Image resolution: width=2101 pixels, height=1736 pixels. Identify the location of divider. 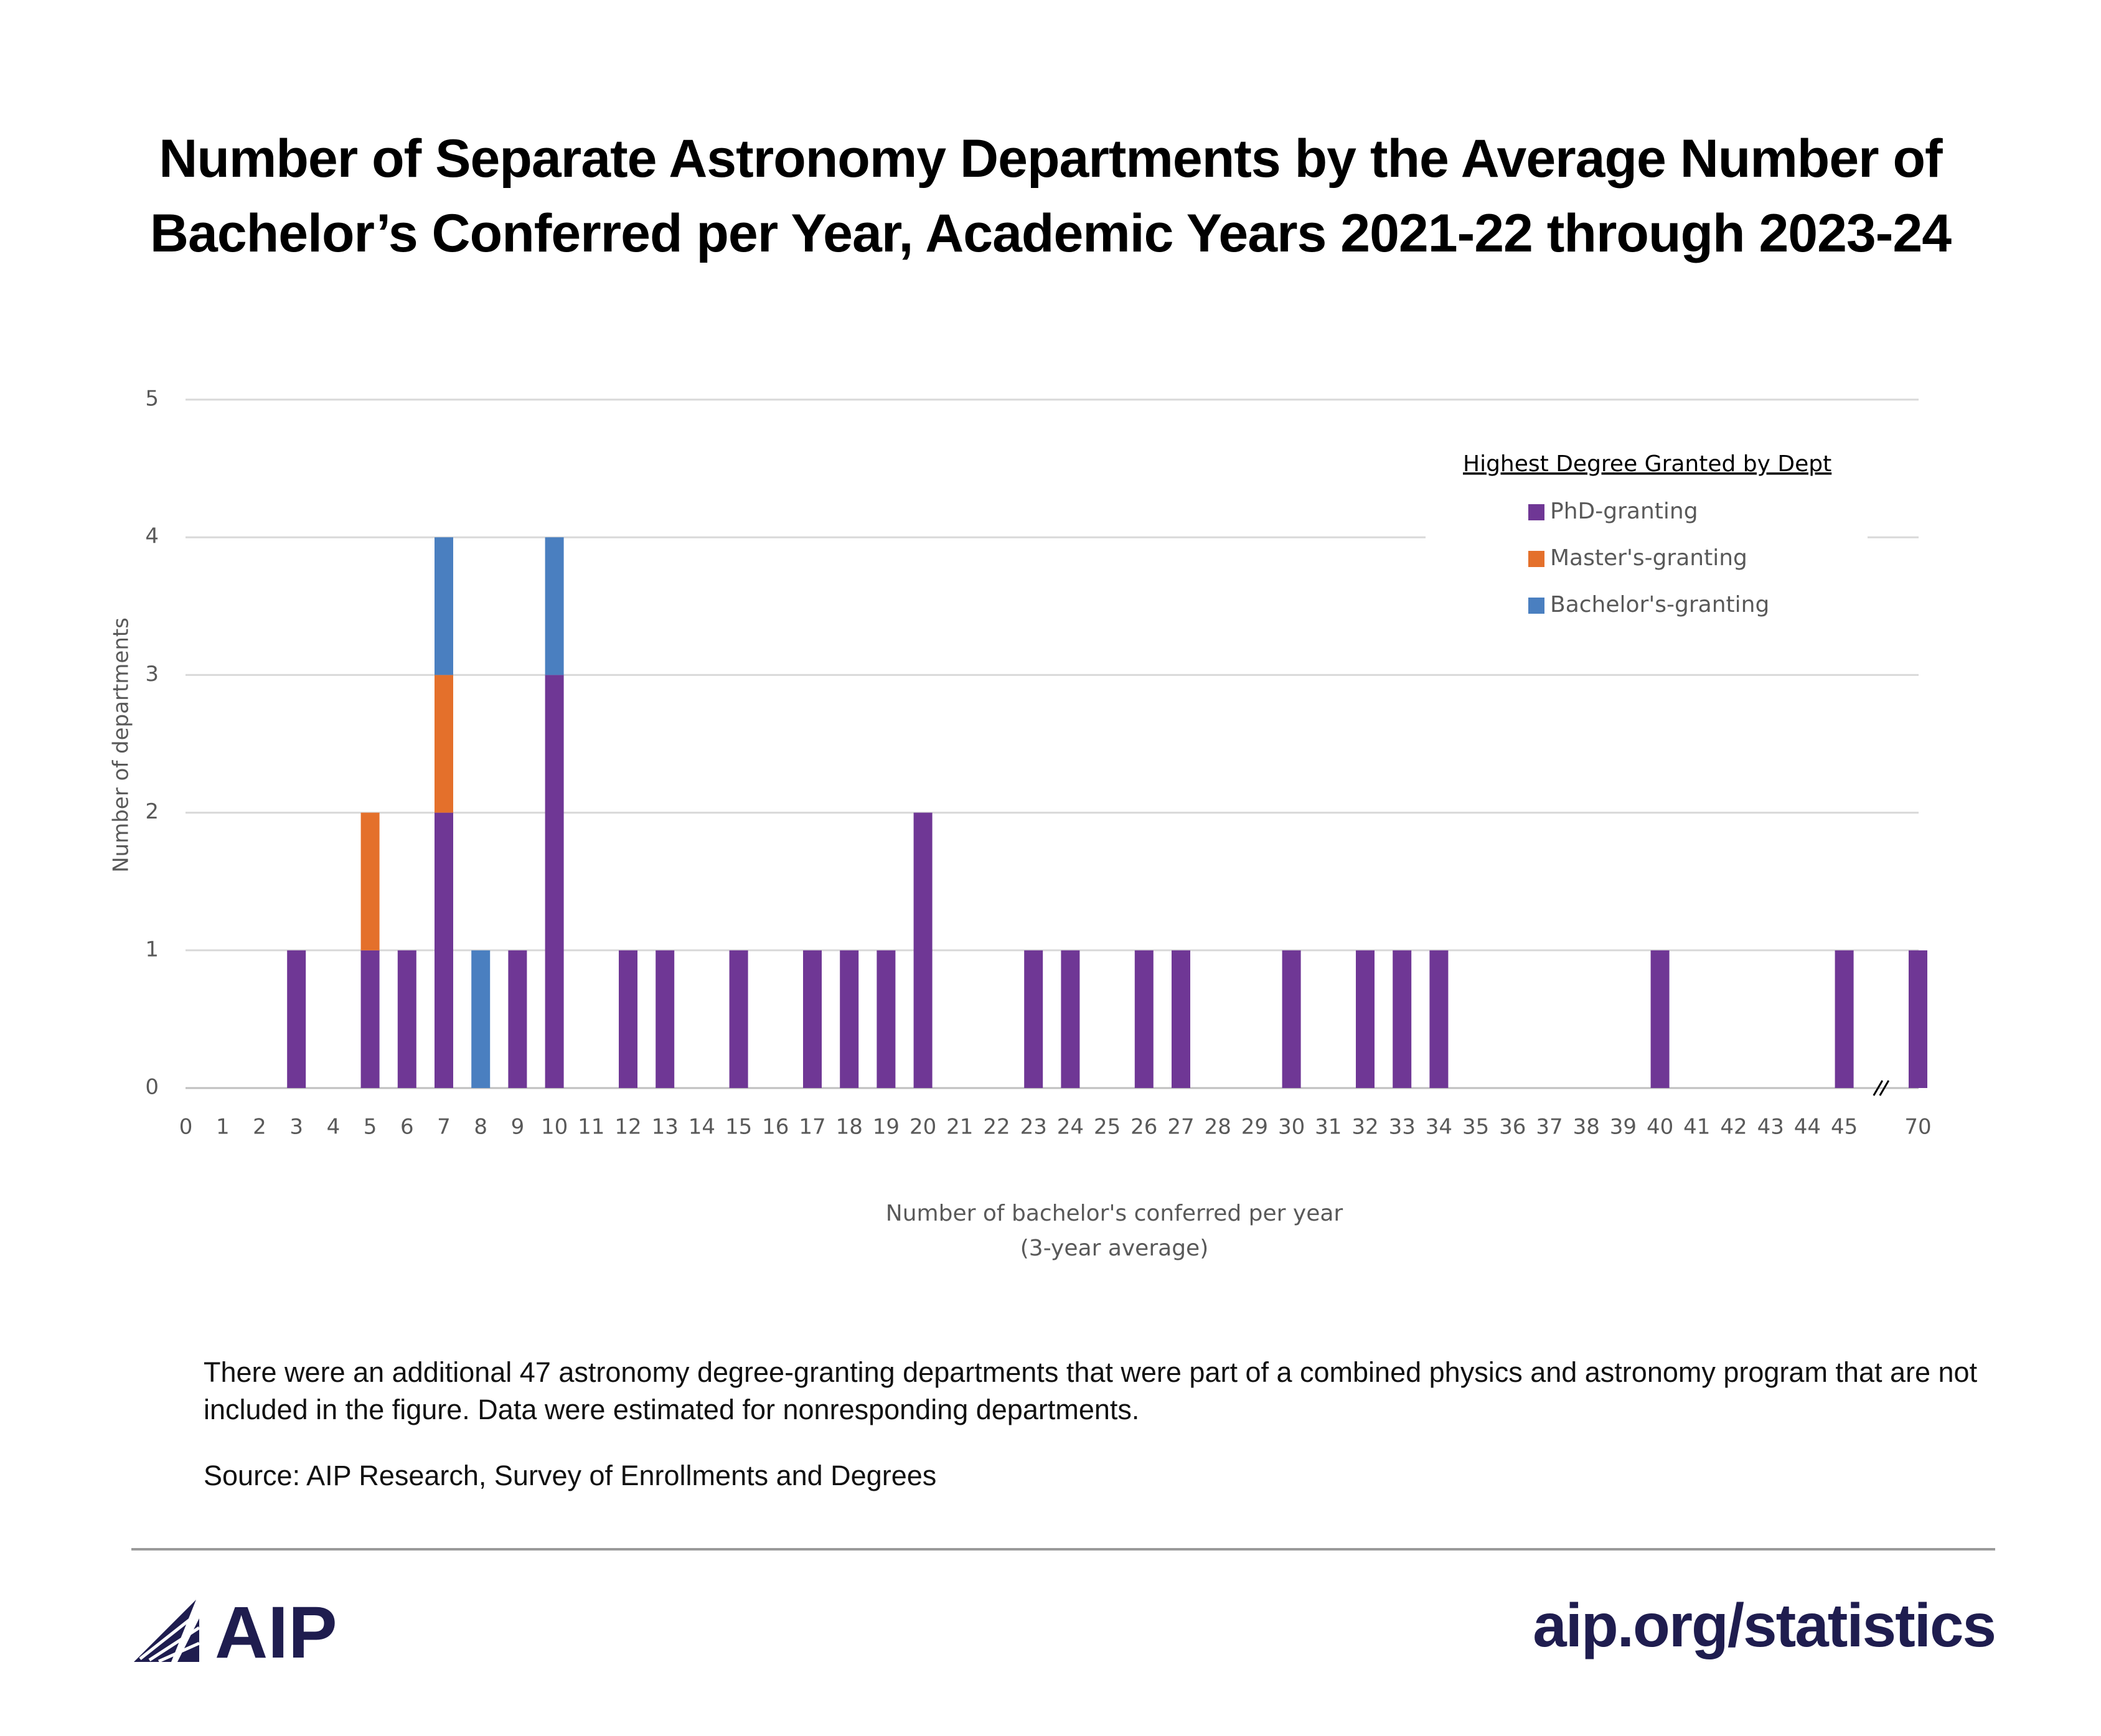
(1063, 1549).